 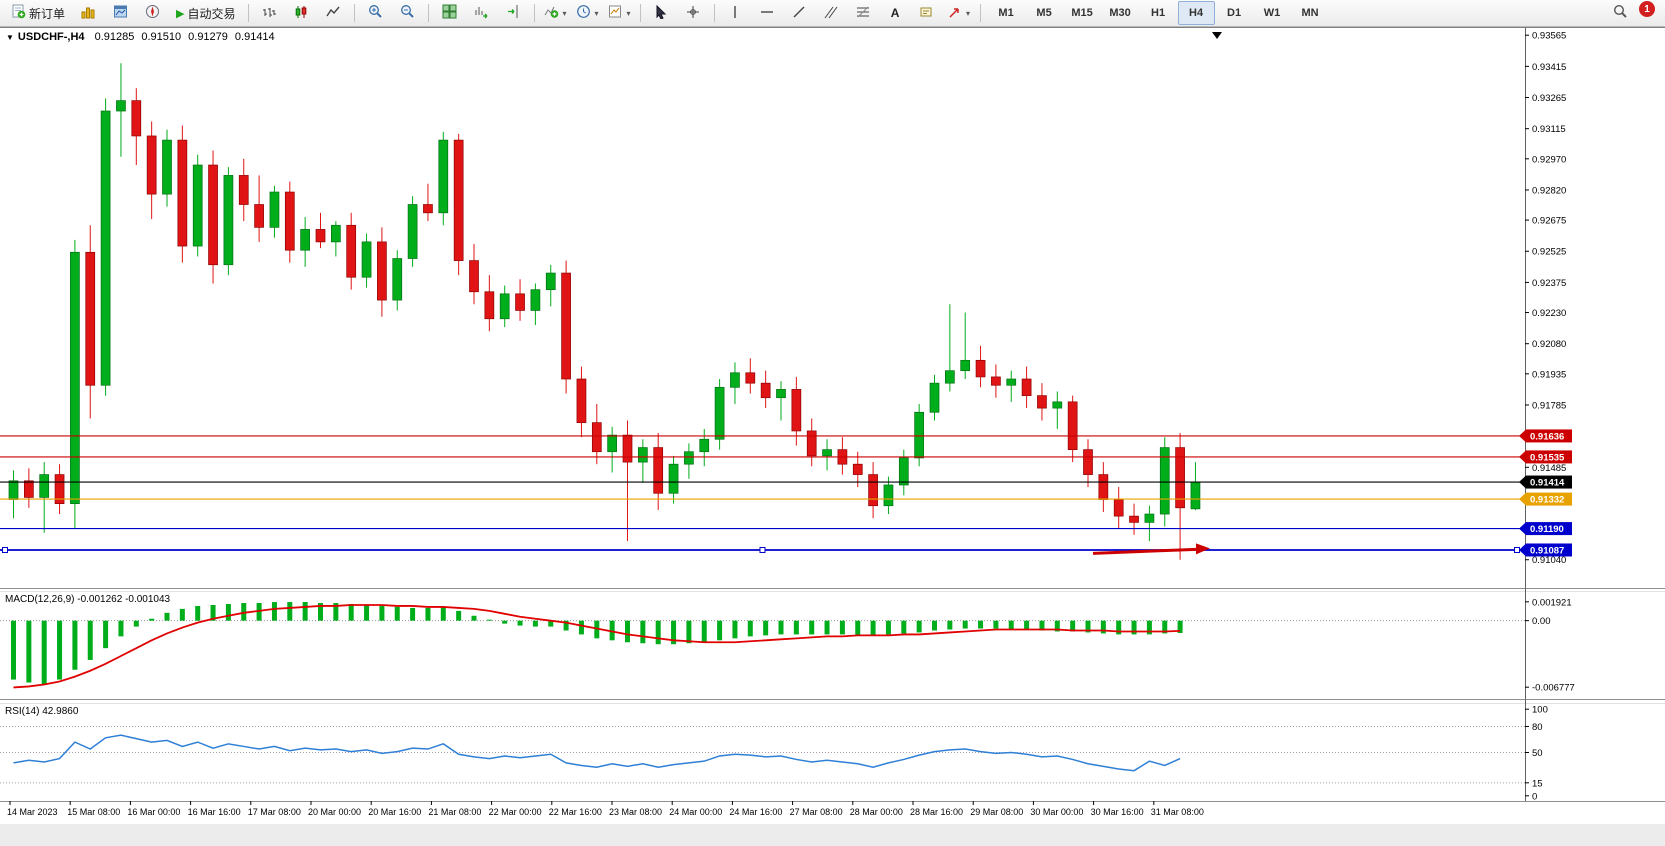 I want to click on timeframe-m1-button: M1, so click(x=1006, y=13).